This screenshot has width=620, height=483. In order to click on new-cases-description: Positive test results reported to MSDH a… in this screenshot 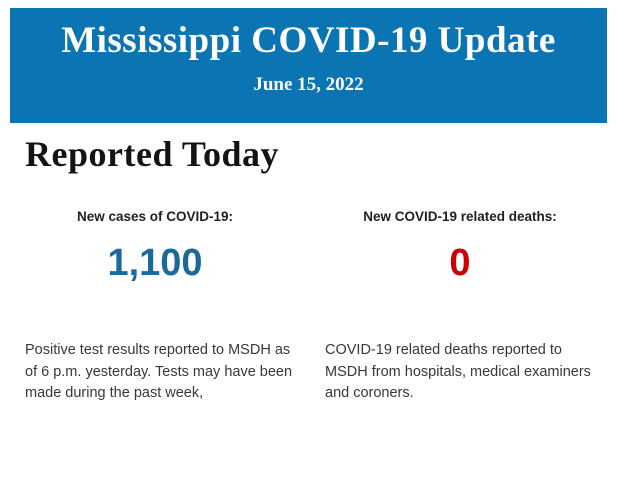, I will do `click(159, 371)`.